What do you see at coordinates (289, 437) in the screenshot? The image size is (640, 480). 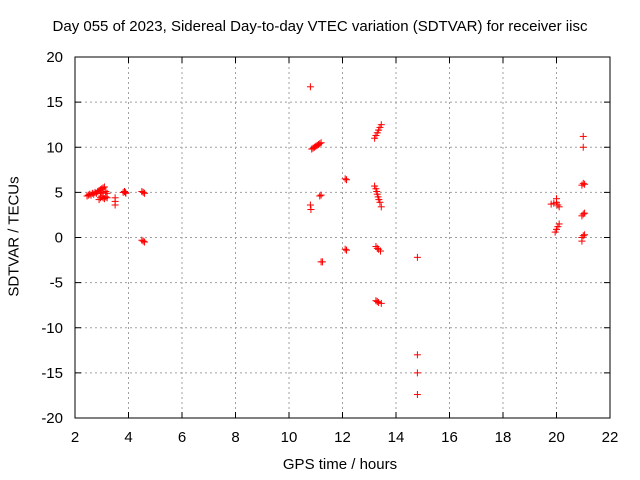 I see `x-tick-label: 10` at bounding box center [289, 437].